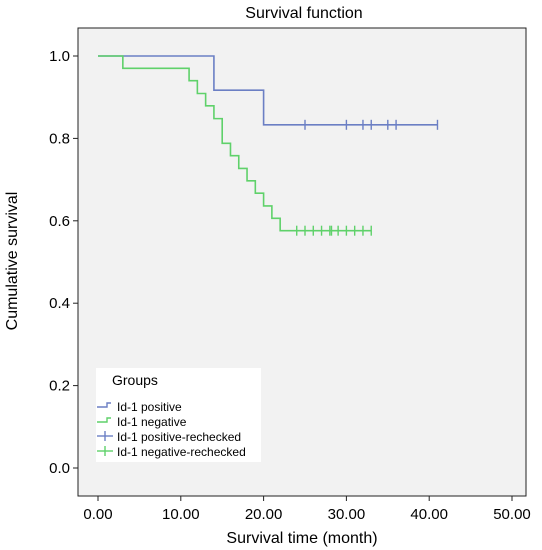 The image size is (542, 550). I want to click on y-tick-label: 1.0, so click(59, 56).